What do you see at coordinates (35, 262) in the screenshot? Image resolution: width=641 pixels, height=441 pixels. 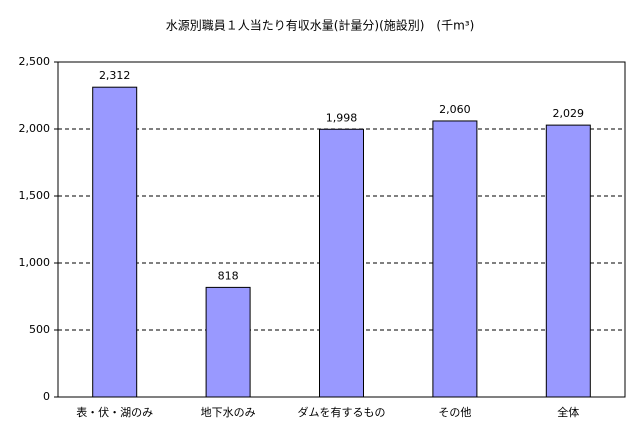 I see `y-tick-label: 1,000` at bounding box center [35, 262].